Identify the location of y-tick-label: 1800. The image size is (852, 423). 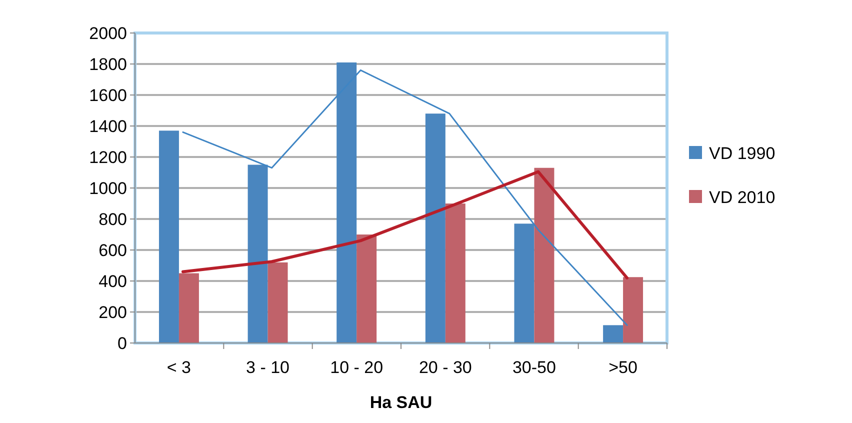
(108, 64).